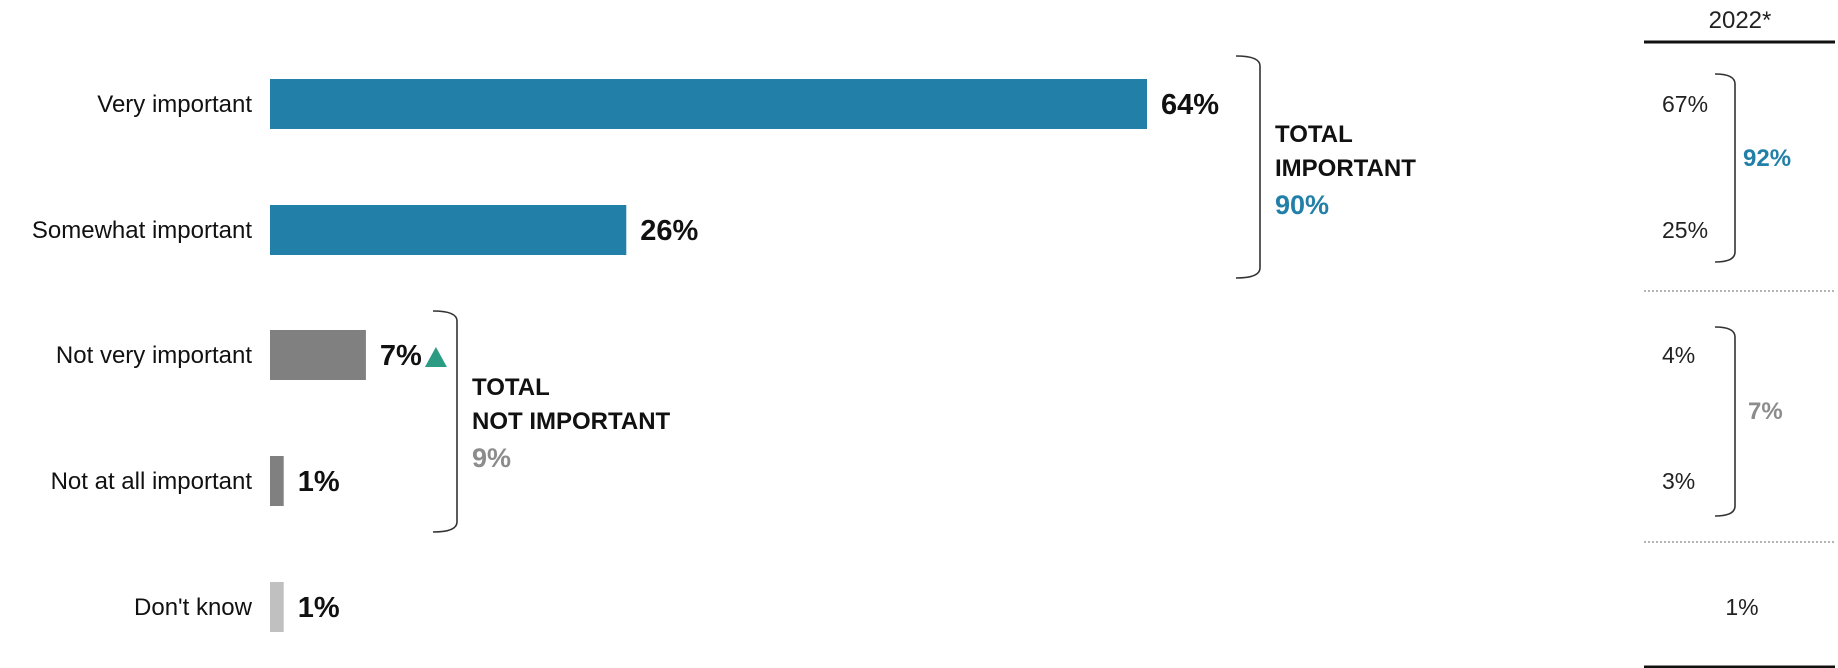  Describe the element at coordinates (491, 458) in the screenshot. I see `group-total-2: 9%` at that location.